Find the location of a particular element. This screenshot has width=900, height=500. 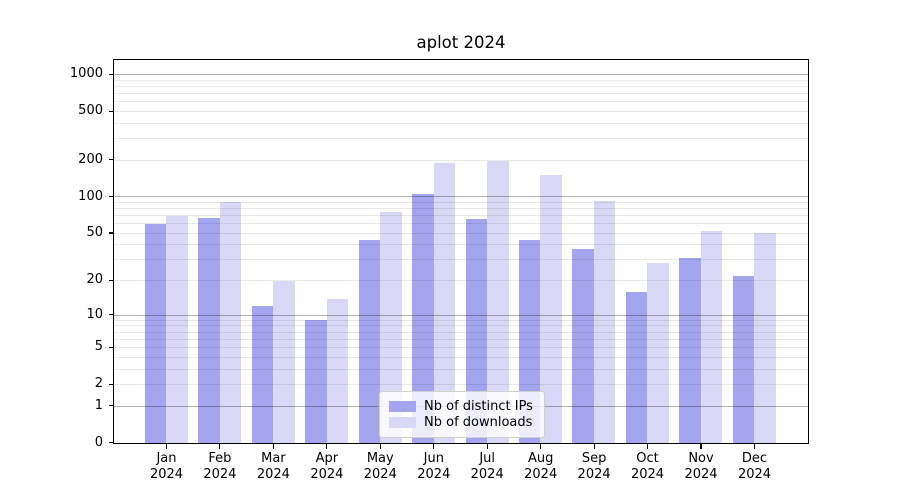

x-tick-label: Aug 2024 is located at coordinates (541, 466).